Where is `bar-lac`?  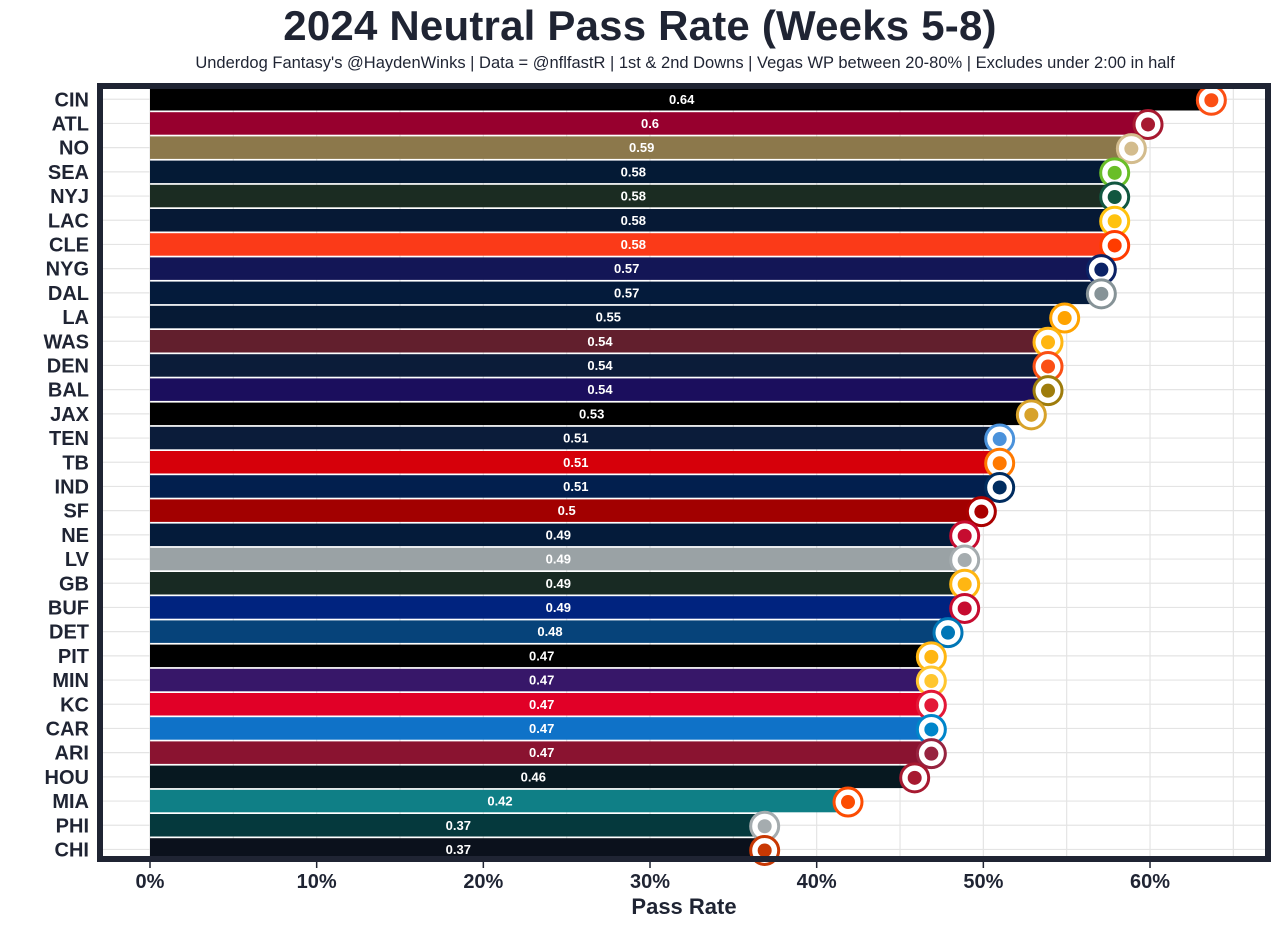 bar-lac is located at coordinates (633, 220).